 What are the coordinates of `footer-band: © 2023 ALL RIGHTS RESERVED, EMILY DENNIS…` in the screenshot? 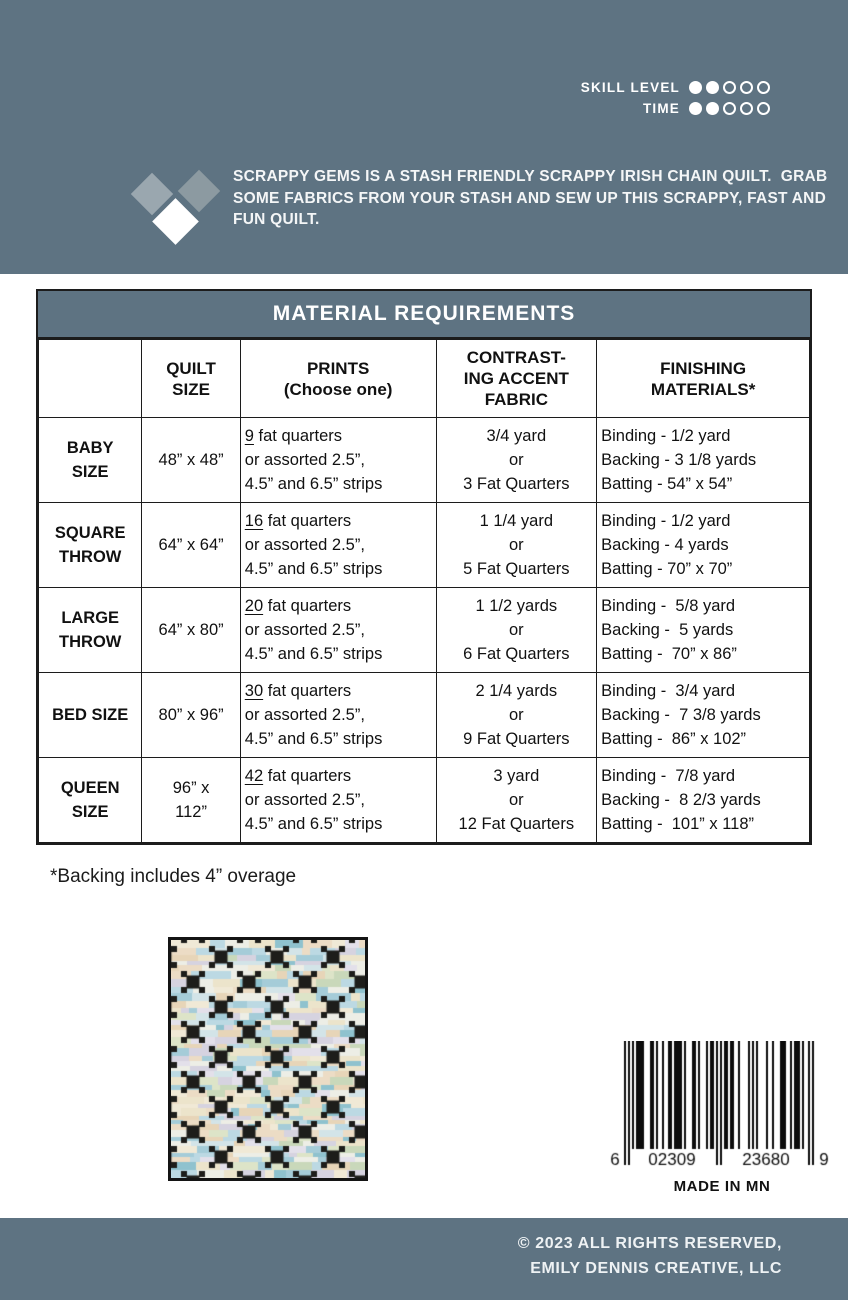 It's located at (424, 1259).